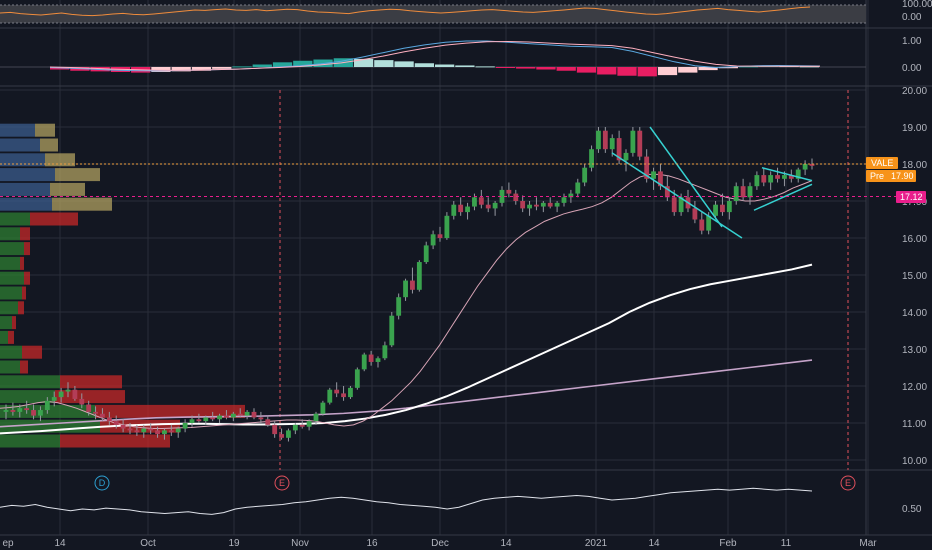 The width and height of the screenshot is (932, 550). Describe the element at coordinates (848, 483) in the screenshot. I see `event-badge-2: E` at that location.